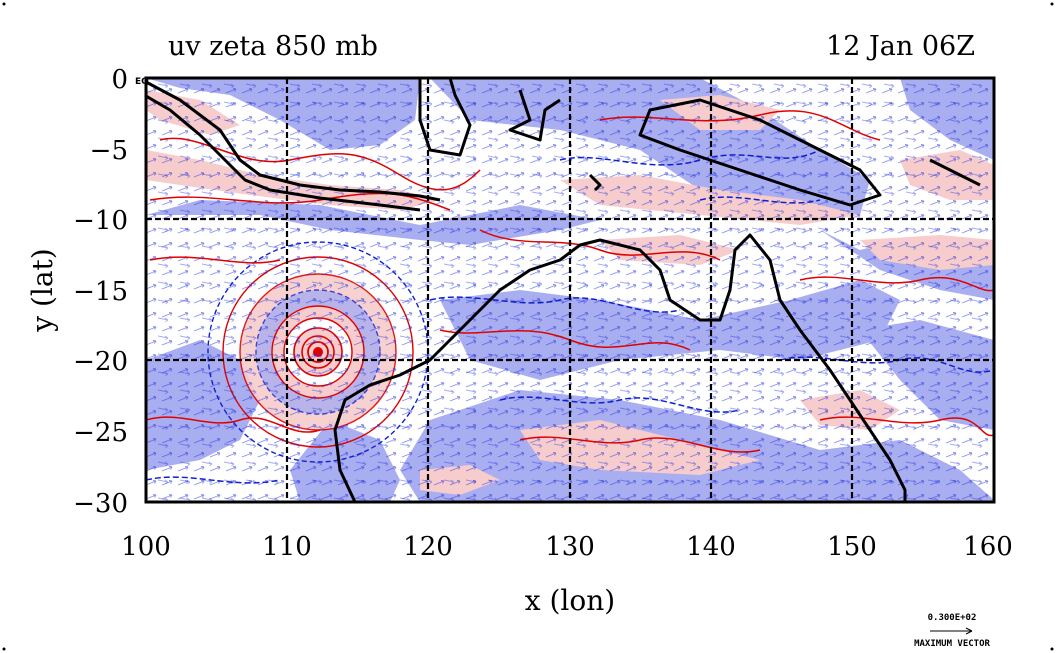 The image size is (1056, 653). What do you see at coordinates (428, 547) in the screenshot?
I see `x-tick-label: 120` at bounding box center [428, 547].